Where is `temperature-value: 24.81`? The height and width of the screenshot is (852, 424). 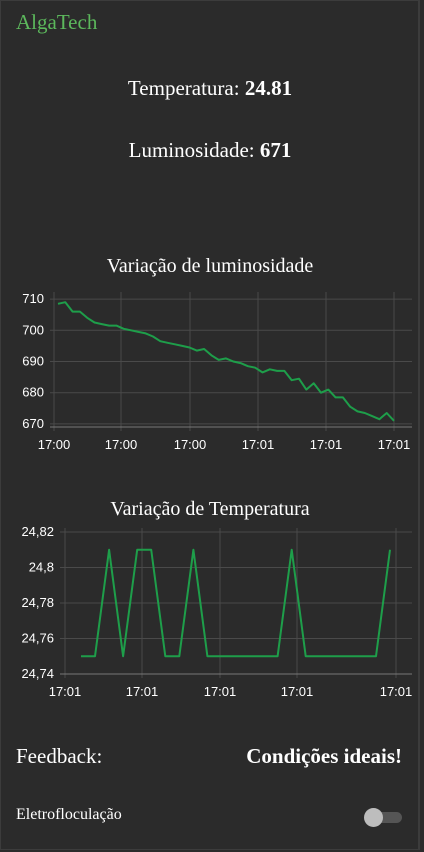
temperature-value: 24.81 is located at coordinates (268, 88).